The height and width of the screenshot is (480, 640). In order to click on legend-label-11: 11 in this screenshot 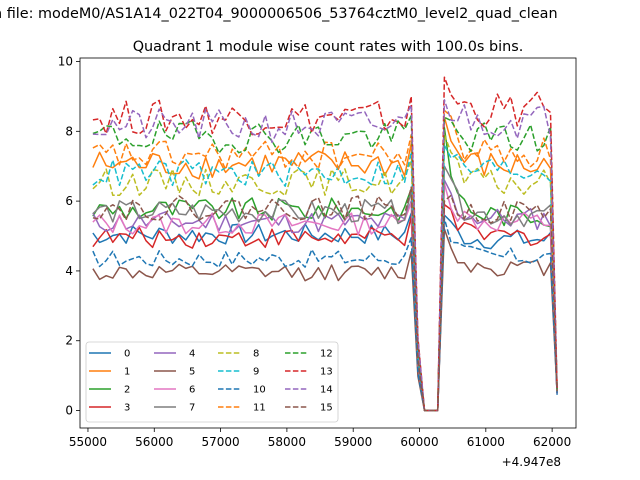, I will do `click(259, 408)`.